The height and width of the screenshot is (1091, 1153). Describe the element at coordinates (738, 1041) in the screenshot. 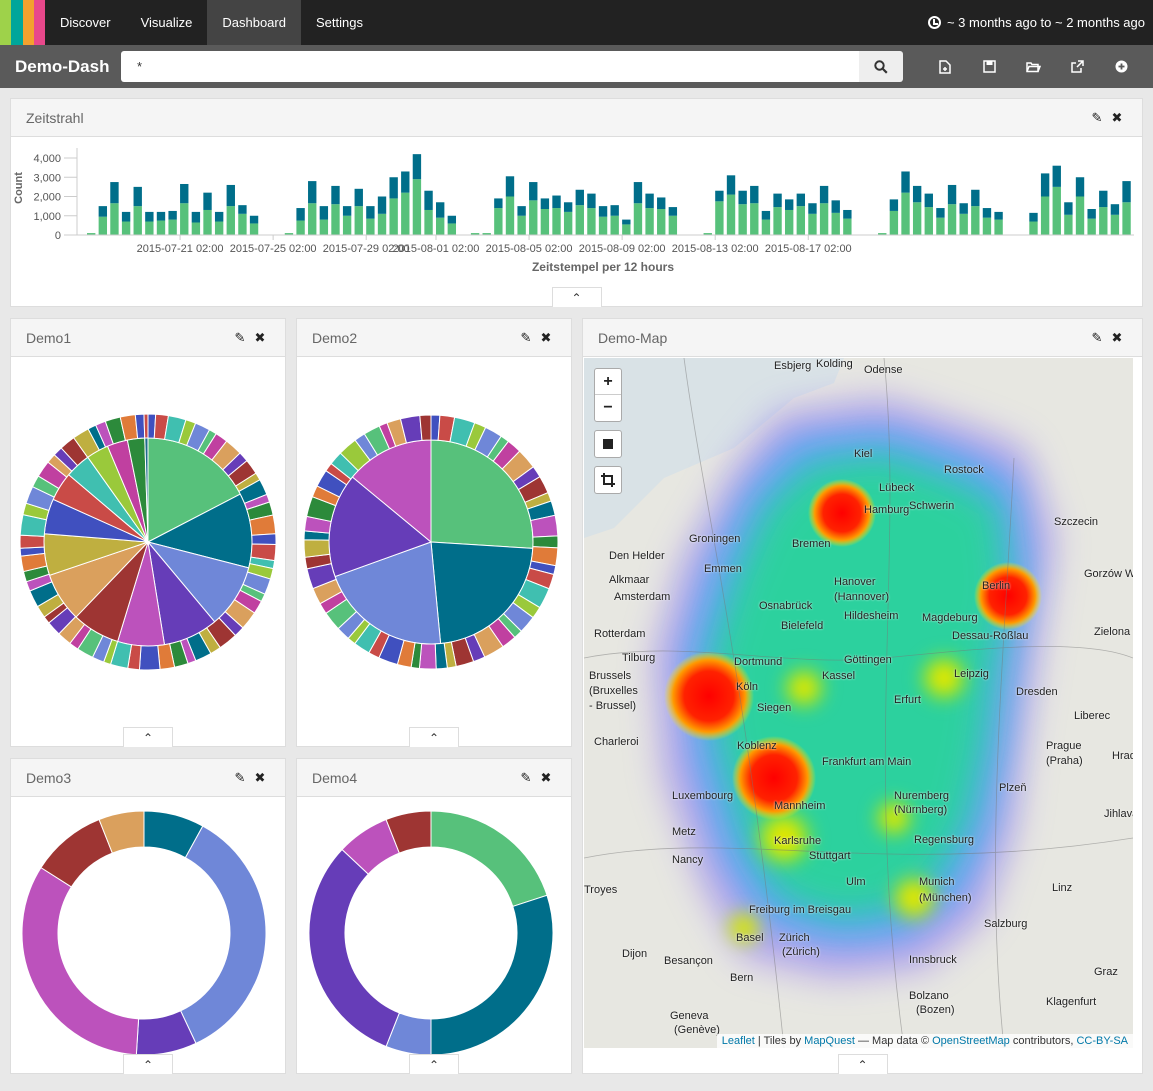

I see `leaflet-link: Leaflet` at that location.